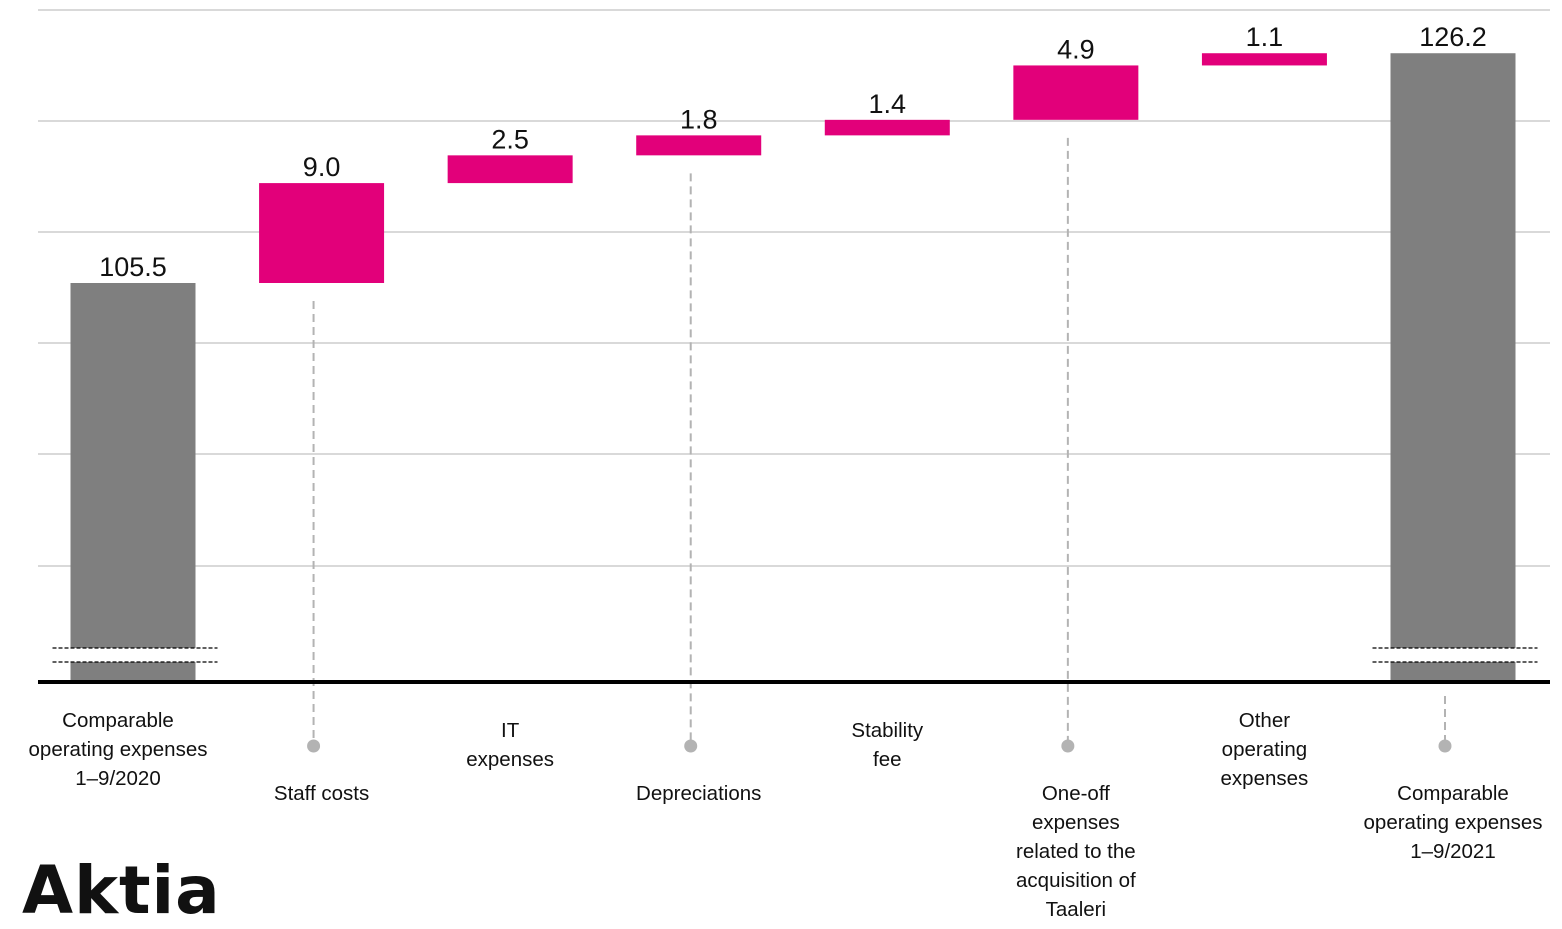 The width and height of the screenshot is (1562, 929). Describe the element at coordinates (133, 267) in the screenshot. I see `value-label-0: 105.5` at that location.